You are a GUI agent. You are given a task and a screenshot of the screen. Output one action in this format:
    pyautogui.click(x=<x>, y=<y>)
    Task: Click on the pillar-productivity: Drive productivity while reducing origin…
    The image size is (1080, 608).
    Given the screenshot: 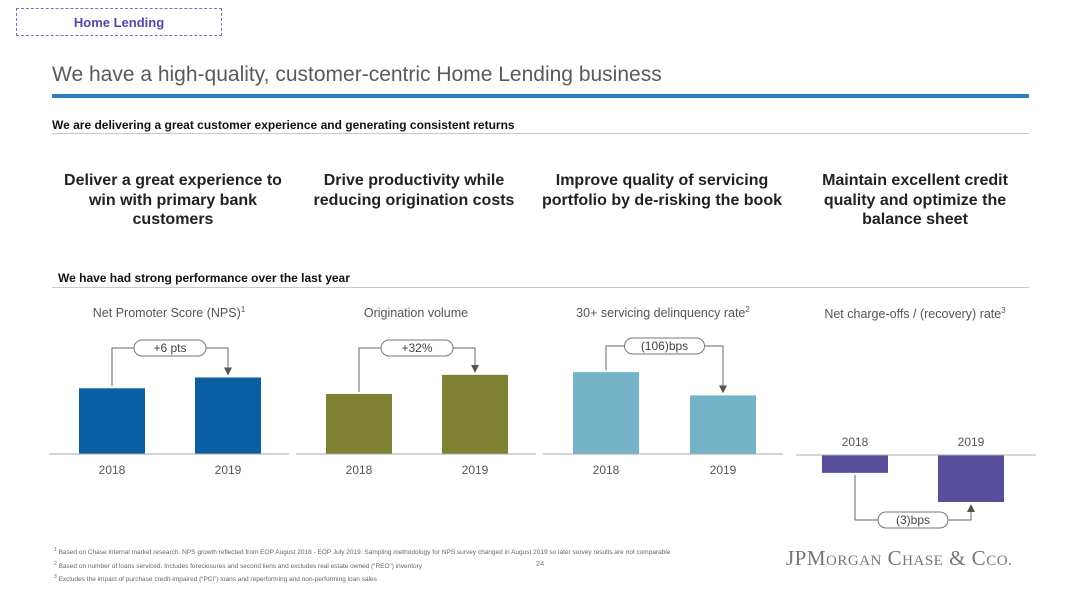 What is the action you would take?
    pyautogui.click(x=414, y=190)
    